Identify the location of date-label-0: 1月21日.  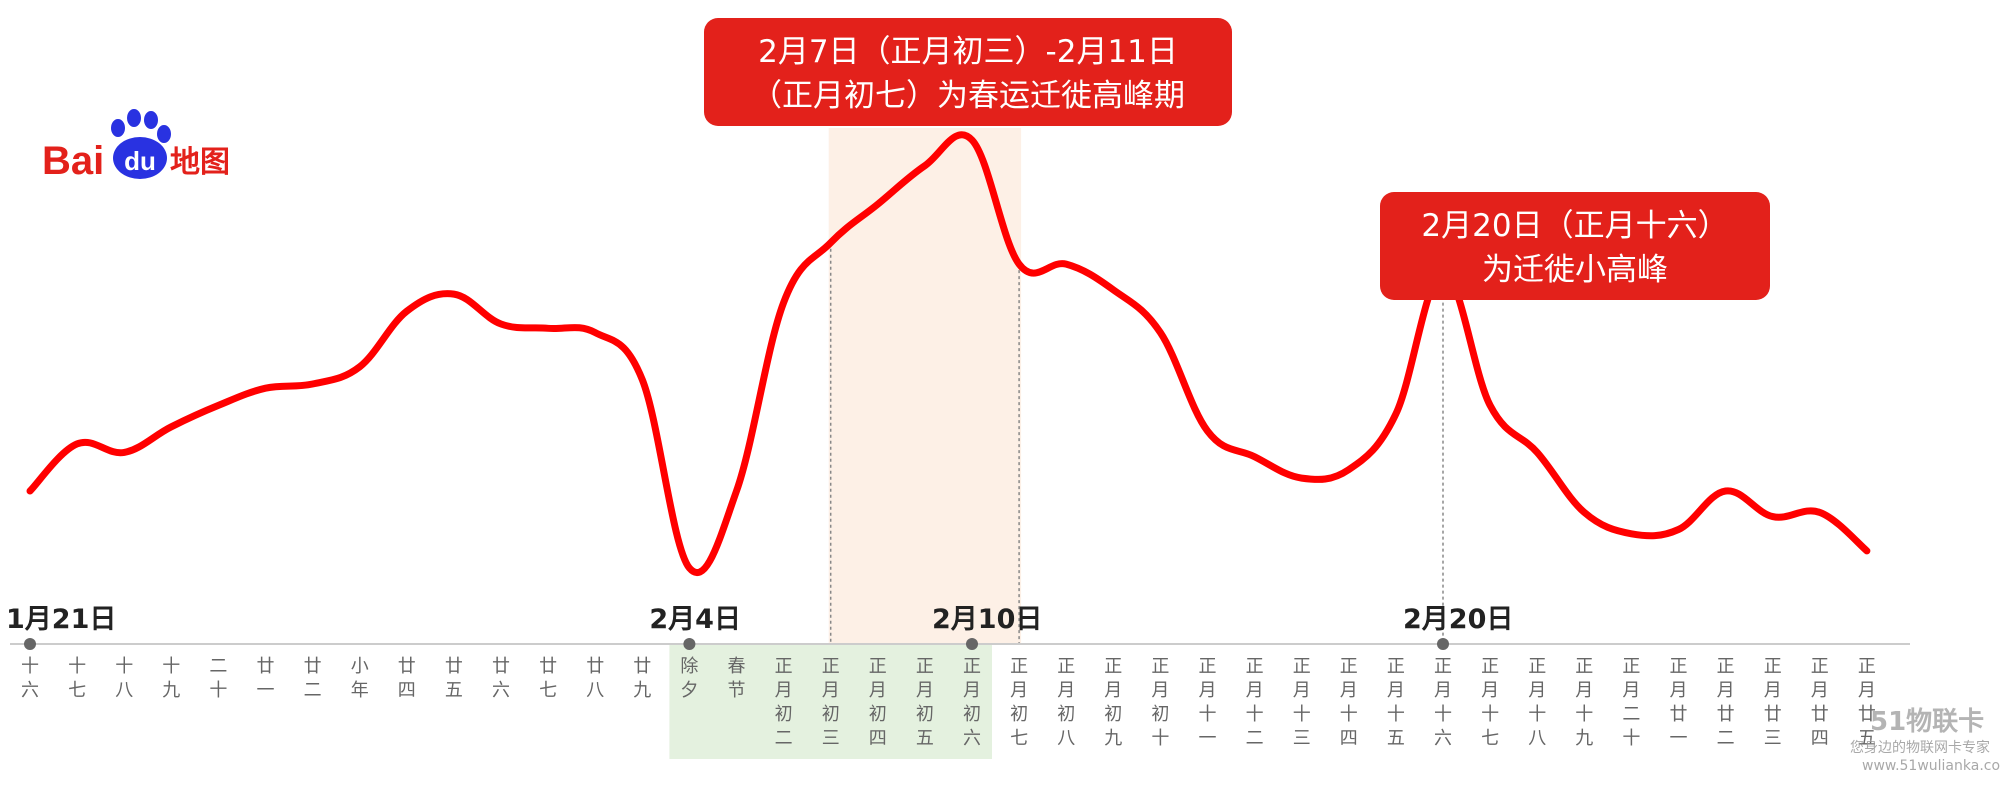
(61, 619).